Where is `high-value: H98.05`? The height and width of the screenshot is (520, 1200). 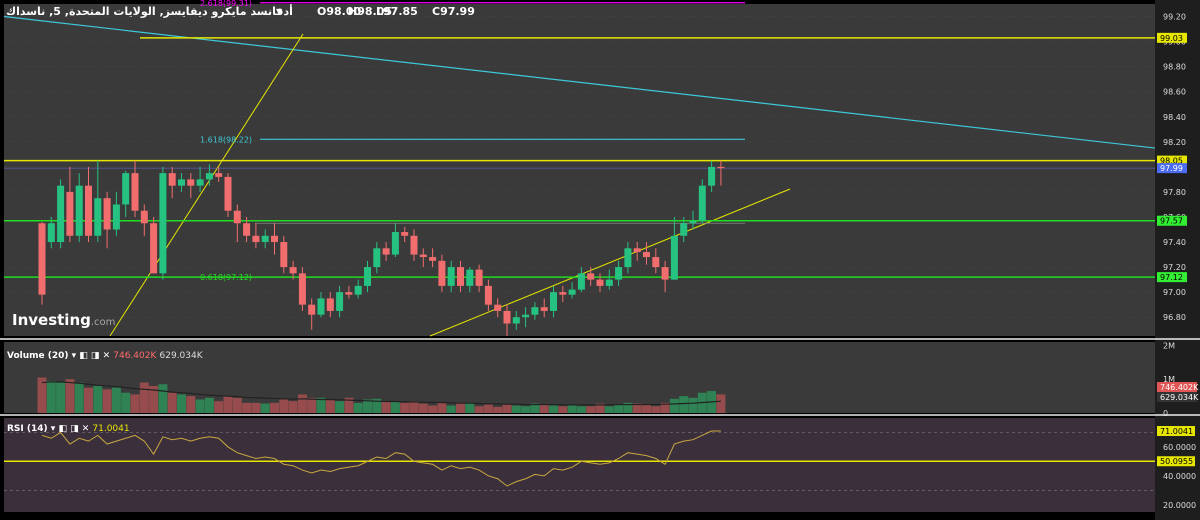 high-value: H98.05 is located at coordinates (370, 11).